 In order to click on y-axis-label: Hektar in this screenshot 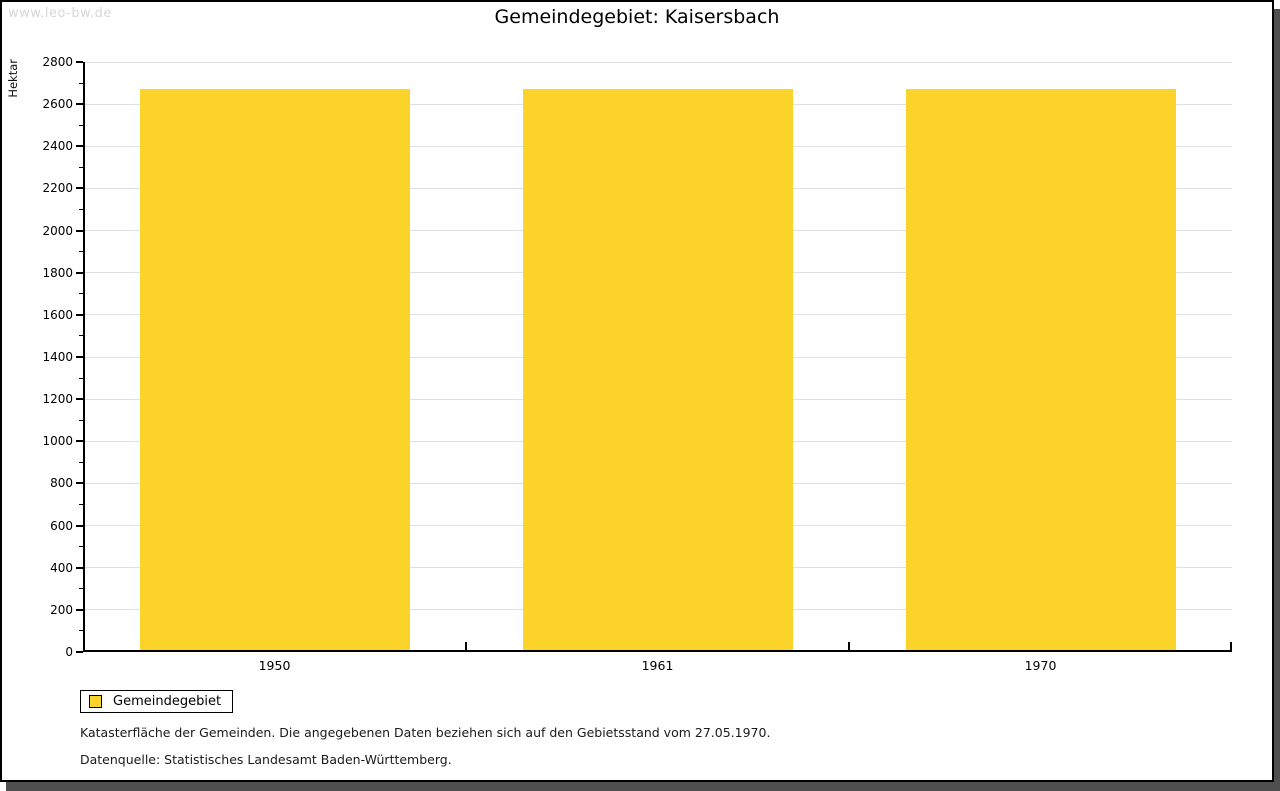, I will do `click(13, 78)`.